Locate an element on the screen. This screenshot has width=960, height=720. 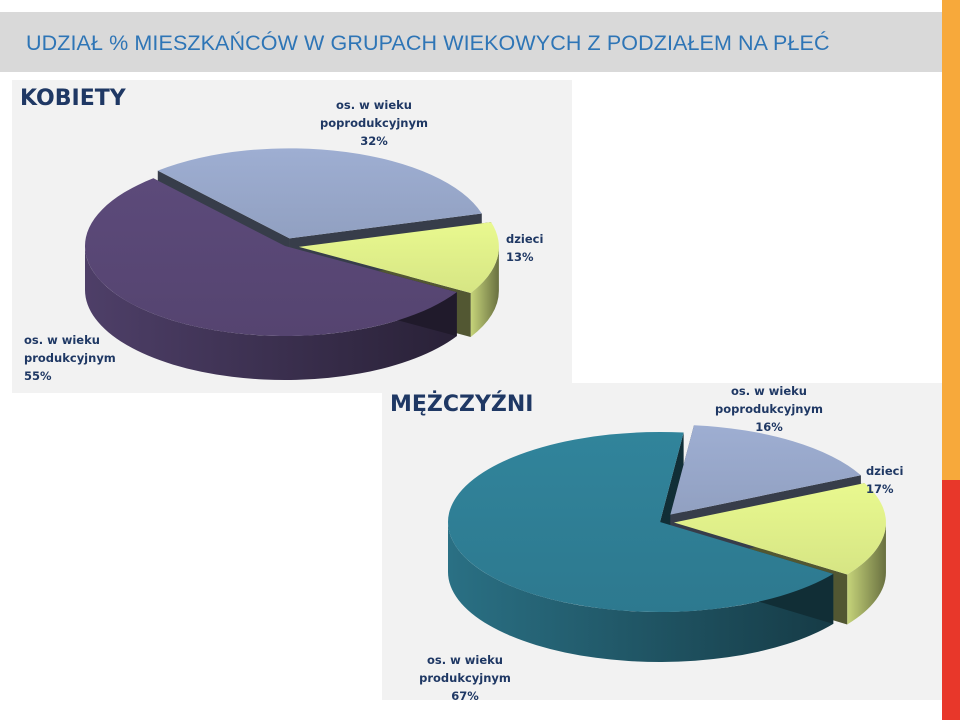
label-line: 17% is located at coordinates (880, 489).